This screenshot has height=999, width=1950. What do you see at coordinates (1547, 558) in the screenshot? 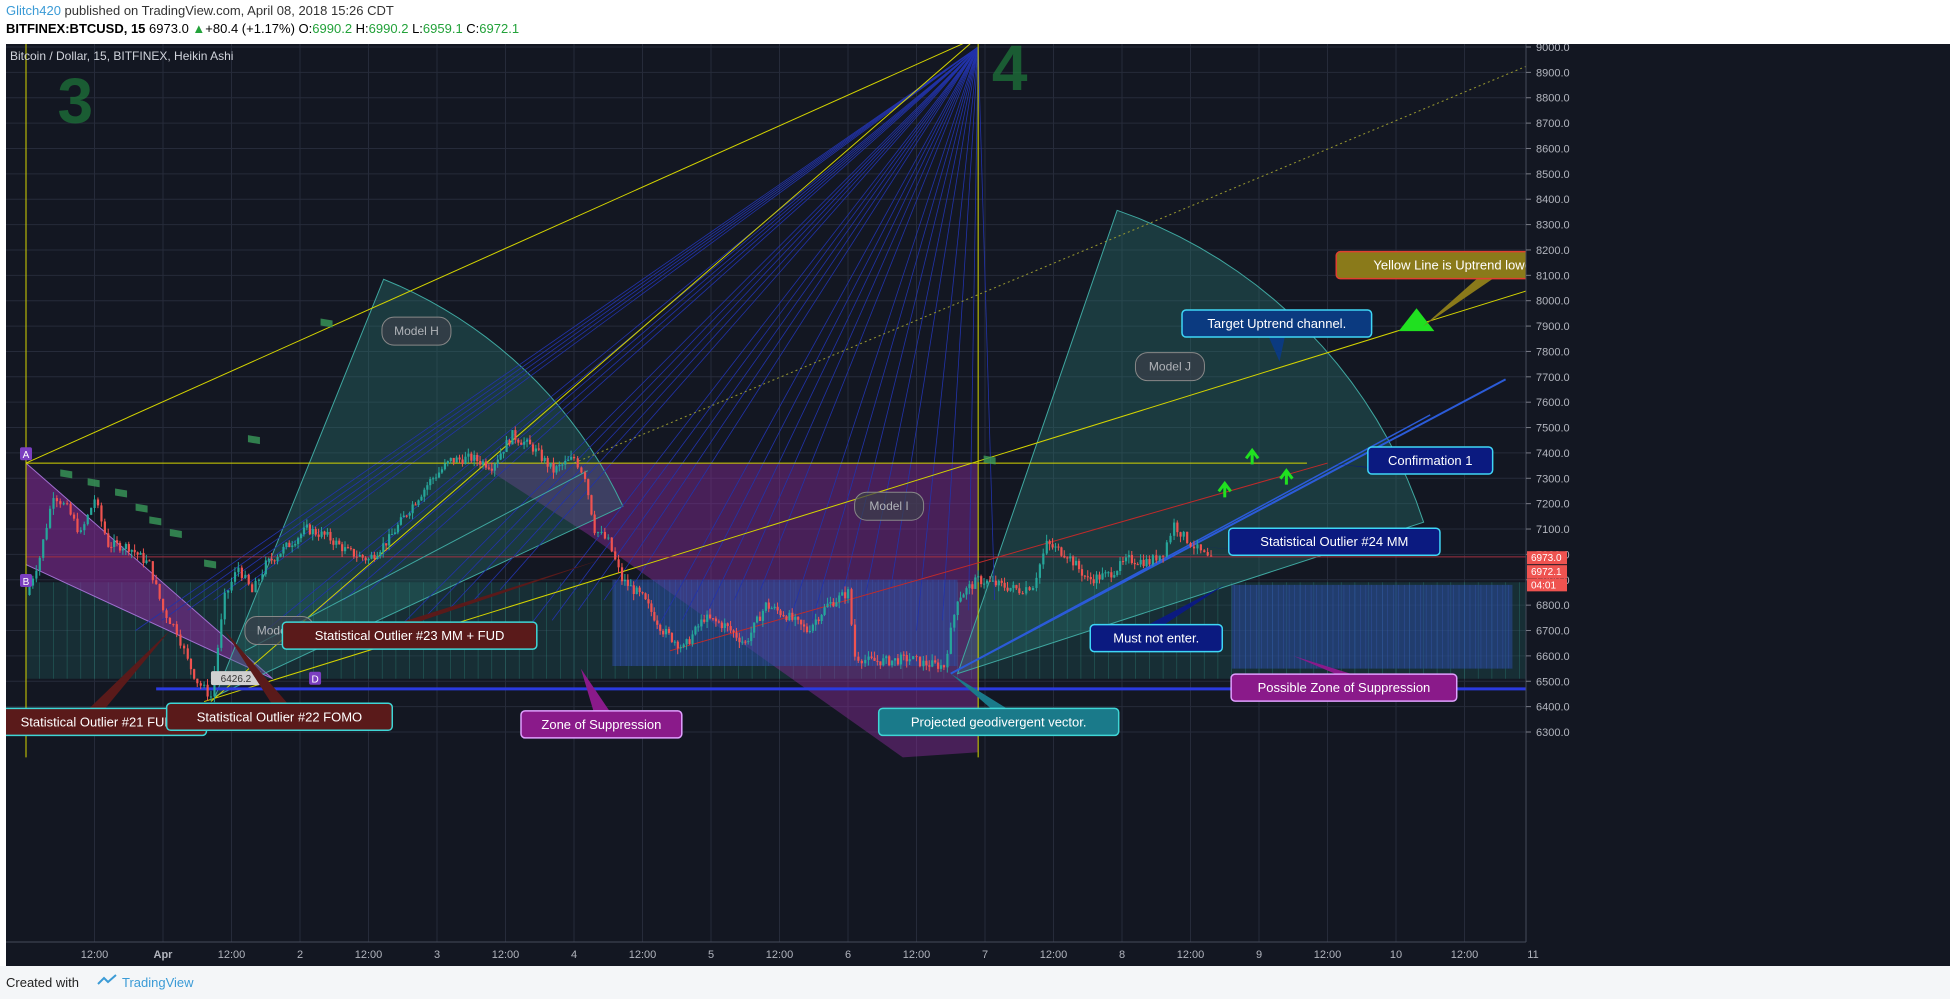
I see `current-price-tag-box` at bounding box center [1547, 558].